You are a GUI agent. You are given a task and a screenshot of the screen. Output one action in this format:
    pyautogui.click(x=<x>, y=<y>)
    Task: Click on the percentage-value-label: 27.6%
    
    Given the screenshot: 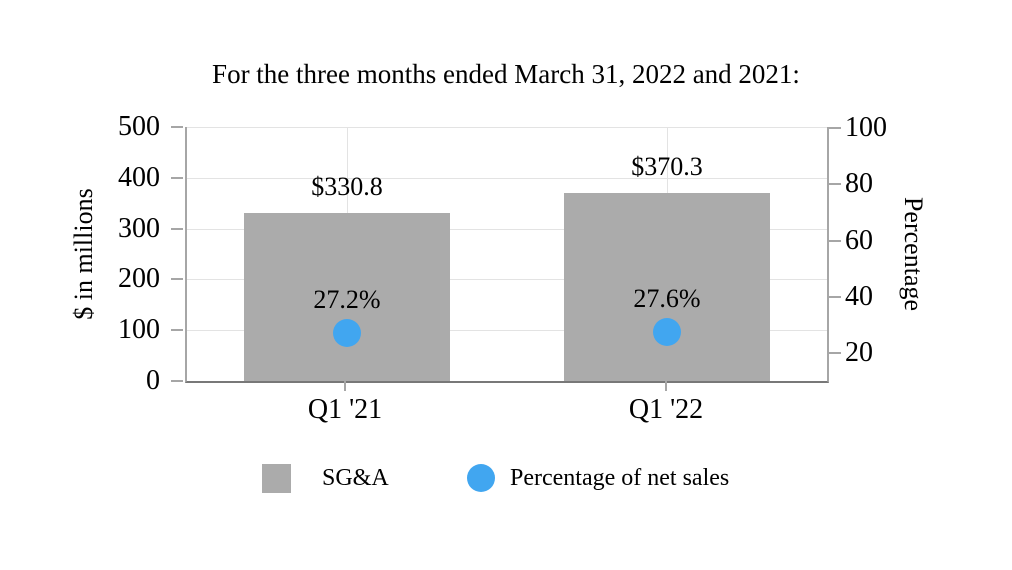 What is the action you would take?
    pyautogui.click(x=667, y=298)
    